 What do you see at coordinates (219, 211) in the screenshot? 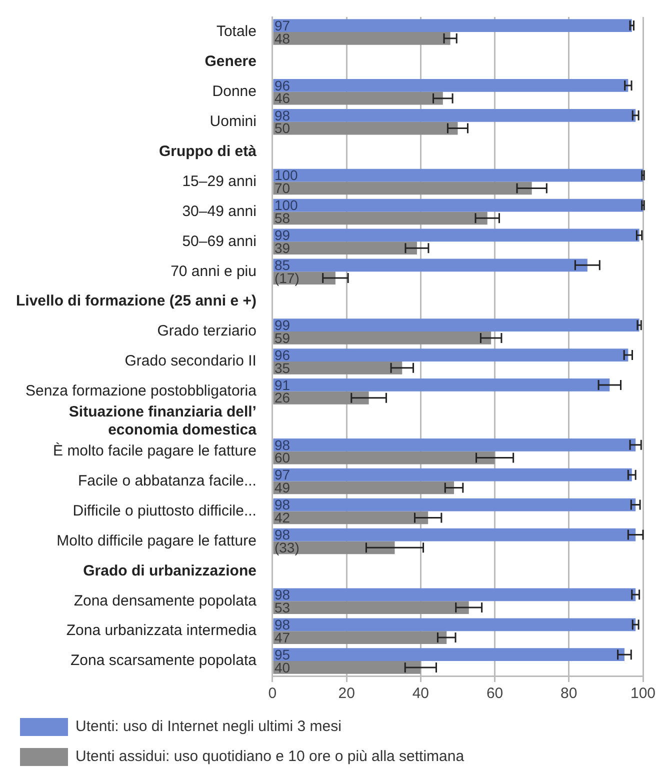
I see `y-tick-label: 30–49 anni` at bounding box center [219, 211].